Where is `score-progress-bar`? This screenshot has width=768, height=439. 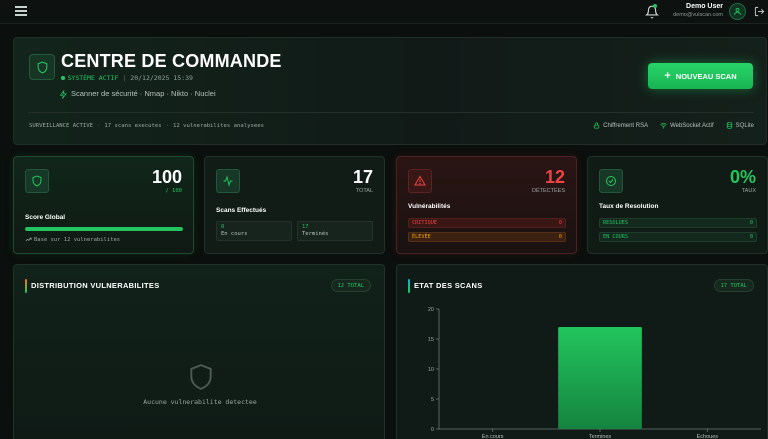 score-progress-bar is located at coordinates (104, 229).